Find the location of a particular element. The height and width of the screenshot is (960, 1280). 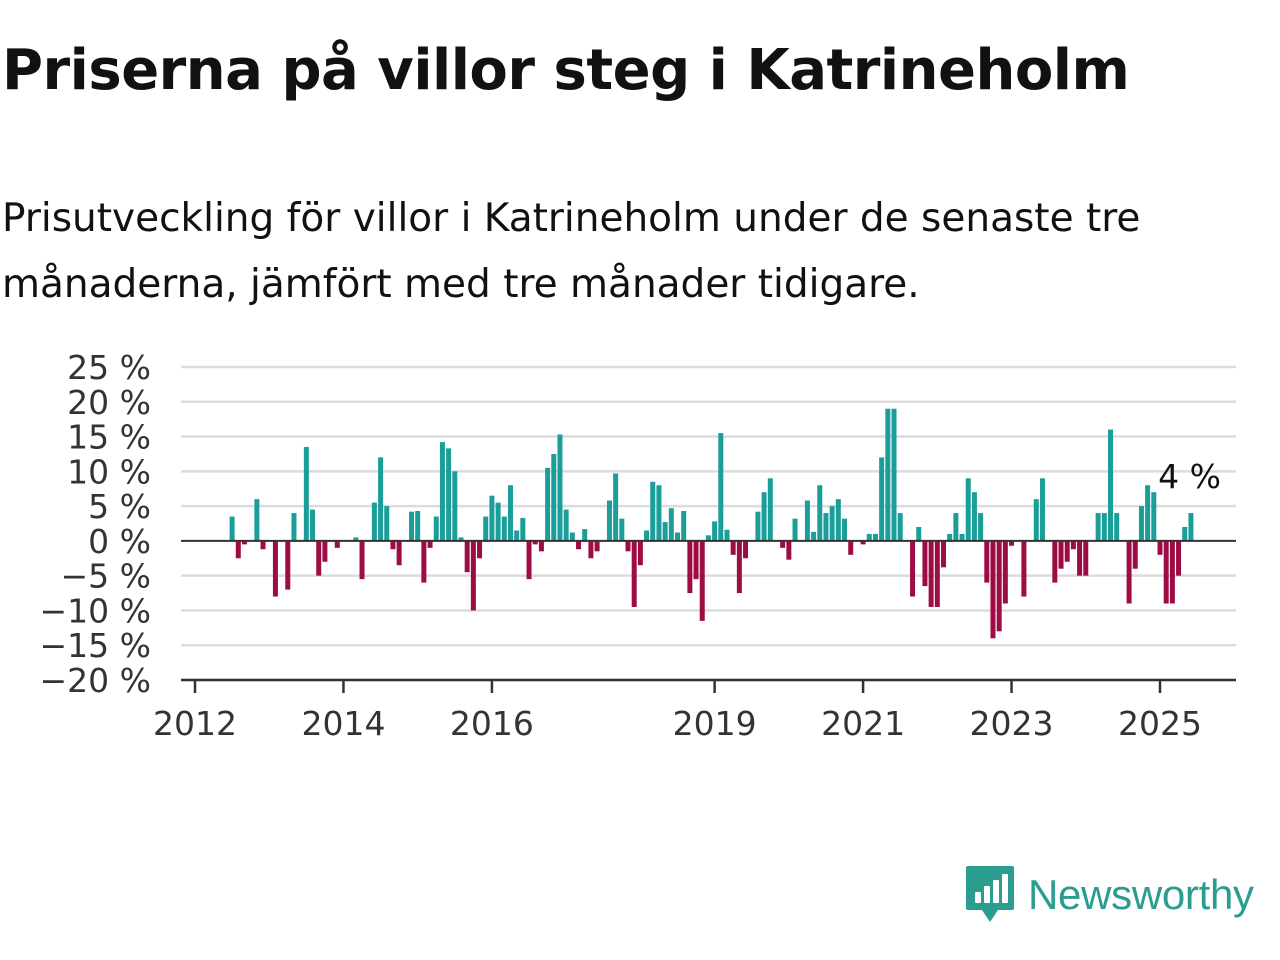

x-tick-label: 2014 is located at coordinates (343, 723).